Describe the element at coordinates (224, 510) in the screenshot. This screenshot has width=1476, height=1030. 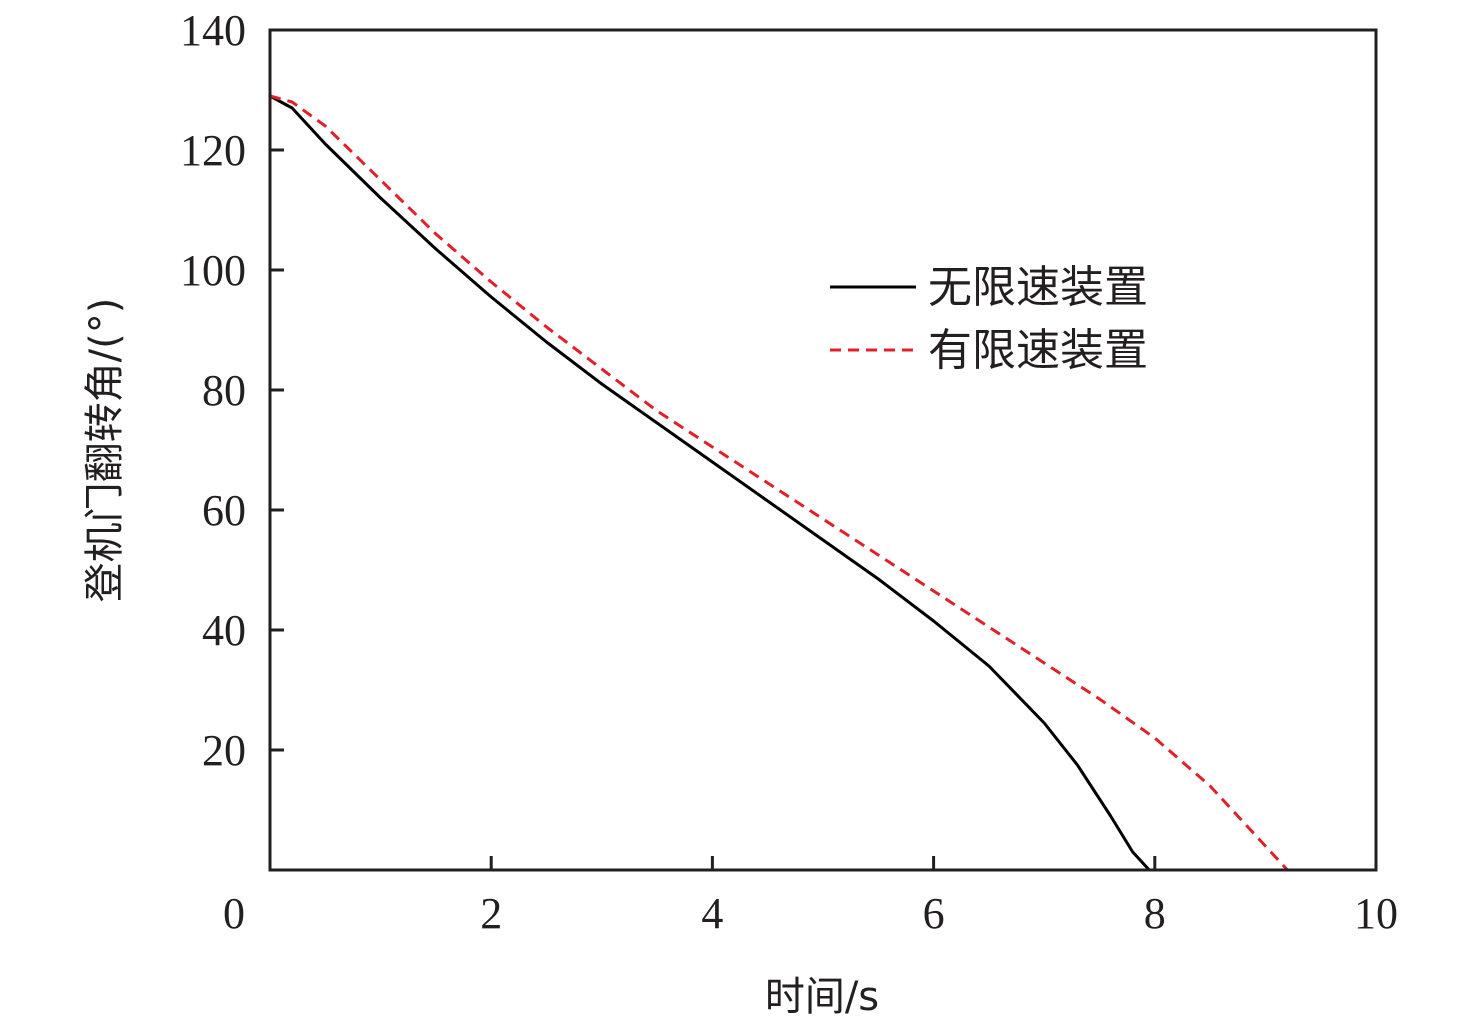
I see `y-tick-label: 60` at that location.